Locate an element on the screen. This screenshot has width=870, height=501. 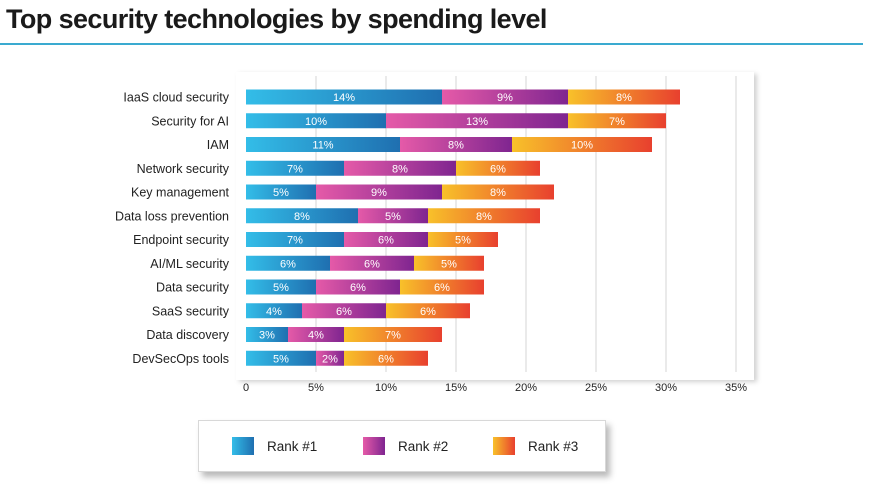
rank-2-swatch is located at coordinates (374, 446).